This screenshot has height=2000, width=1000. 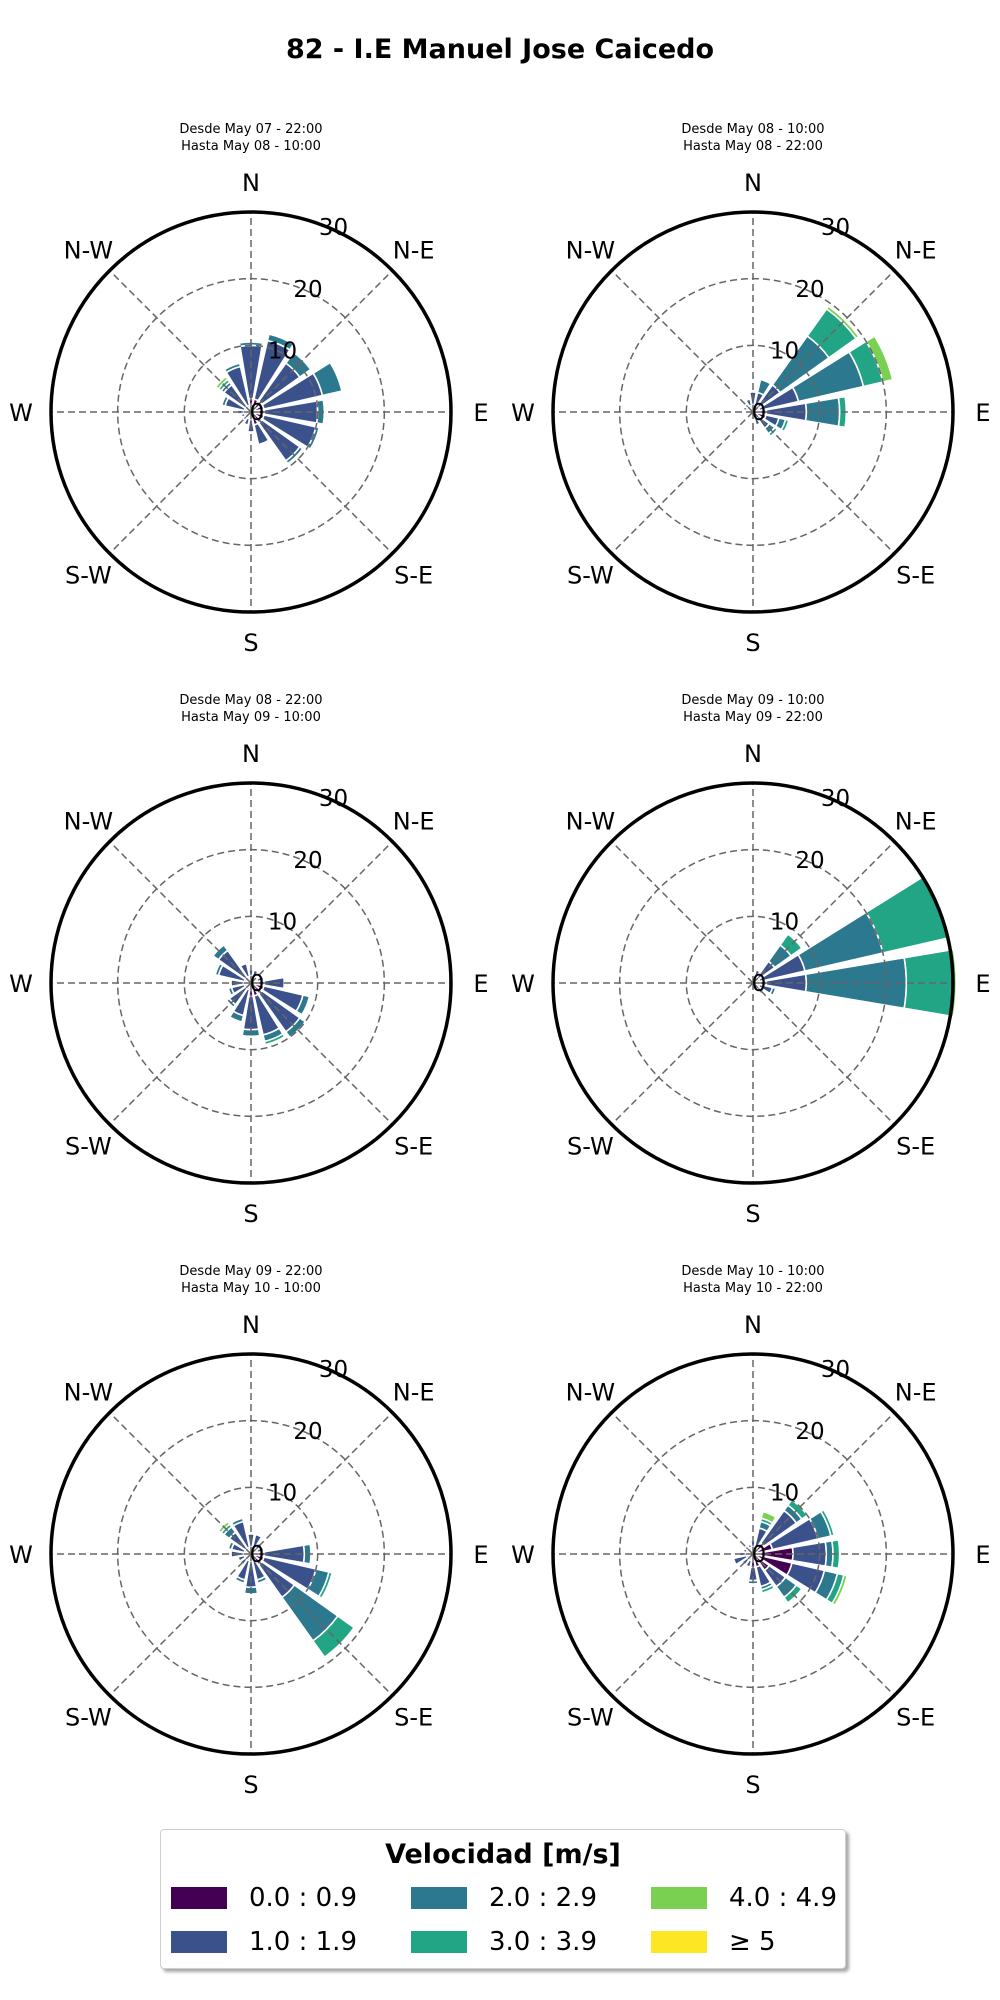 I want to click on panel-subtitle-to: Hasta May 10 - 10:00, so click(x=251, y=1288).